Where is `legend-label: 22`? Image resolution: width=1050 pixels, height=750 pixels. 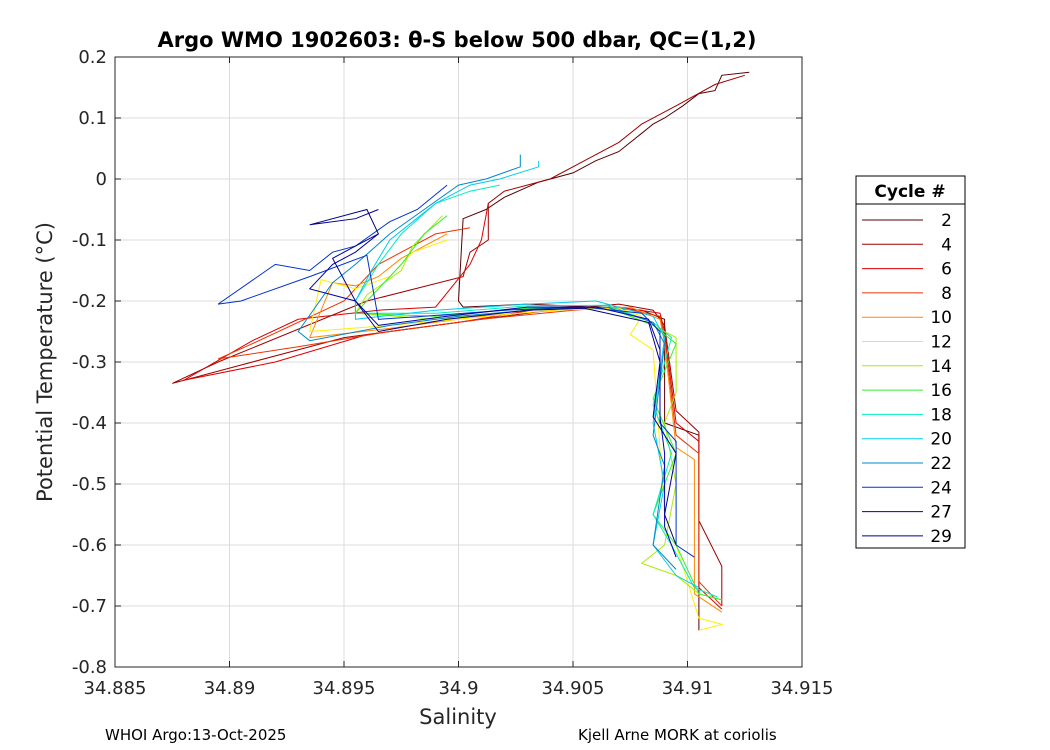 legend-label: 22 is located at coordinates (941, 464).